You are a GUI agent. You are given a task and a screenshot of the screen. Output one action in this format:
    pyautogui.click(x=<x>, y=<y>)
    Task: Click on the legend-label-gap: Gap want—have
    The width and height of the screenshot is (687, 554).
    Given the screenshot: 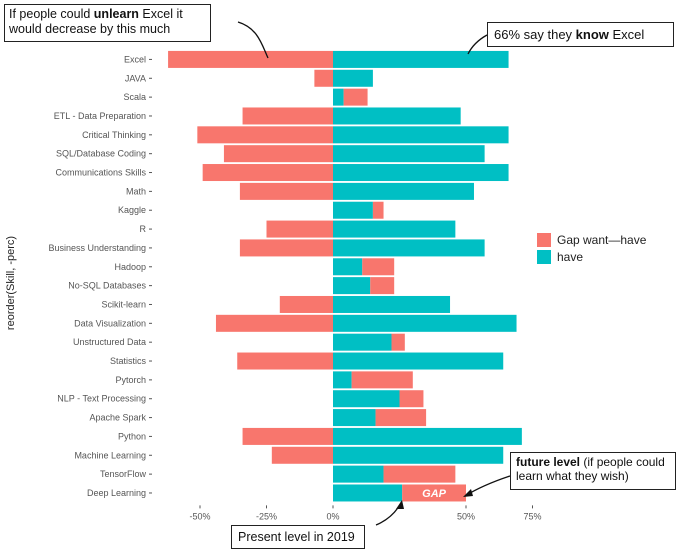 What is the action you would take?
    pyautogui.click(x=602, y=240)
    